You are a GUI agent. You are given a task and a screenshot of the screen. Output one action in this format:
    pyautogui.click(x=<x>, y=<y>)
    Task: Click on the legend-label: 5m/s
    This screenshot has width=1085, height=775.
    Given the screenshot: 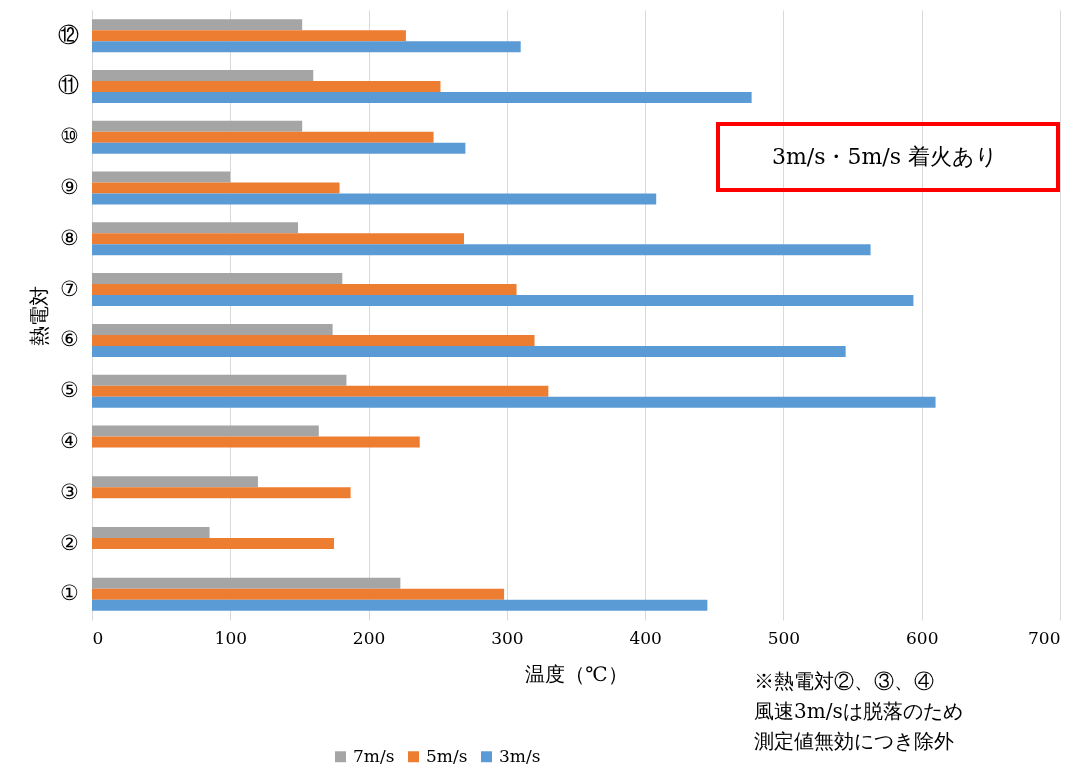 What is the action you would take?
    pyautogui.click(x=447, y=755)
    